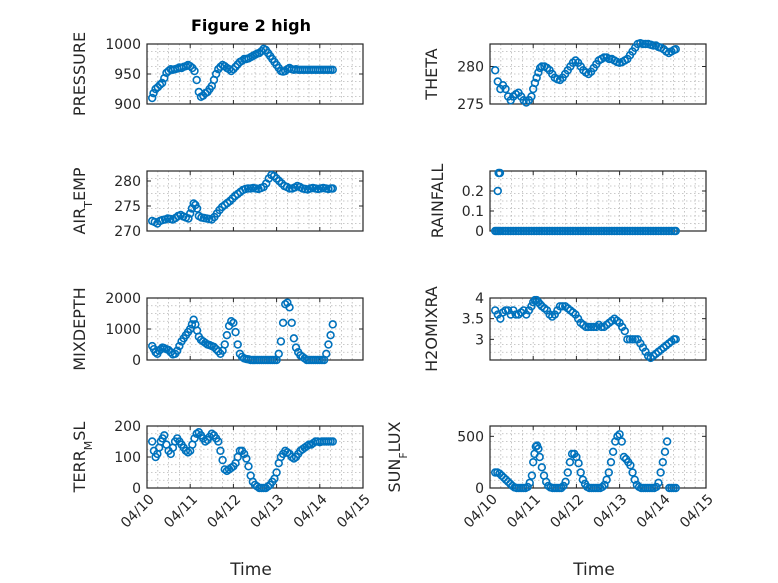  I want to click on y-tick-label: 950, so click(127, 75).